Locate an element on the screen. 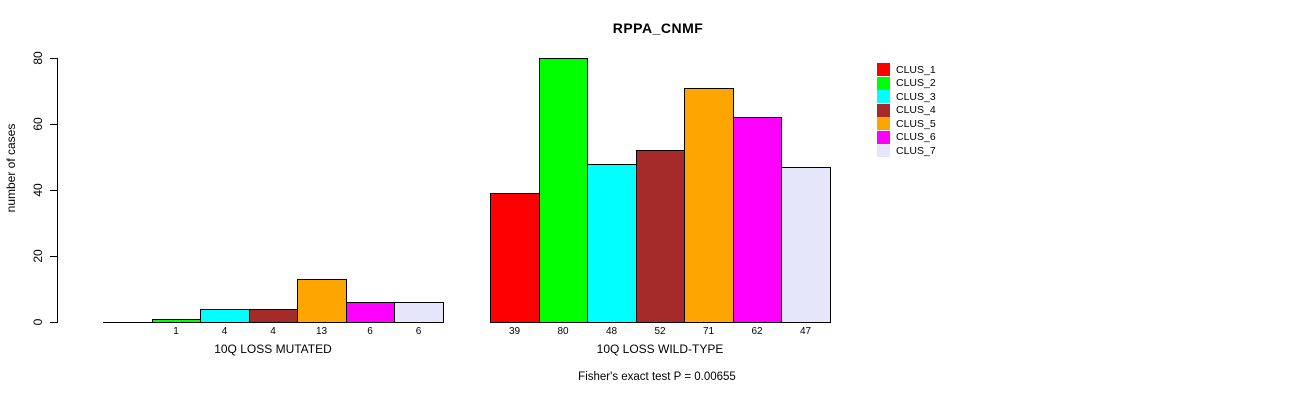 The height and width of the screenshot is (400, 1290). legend-item-clus_2: CLUS_2 is located at coordinates (906, 83).